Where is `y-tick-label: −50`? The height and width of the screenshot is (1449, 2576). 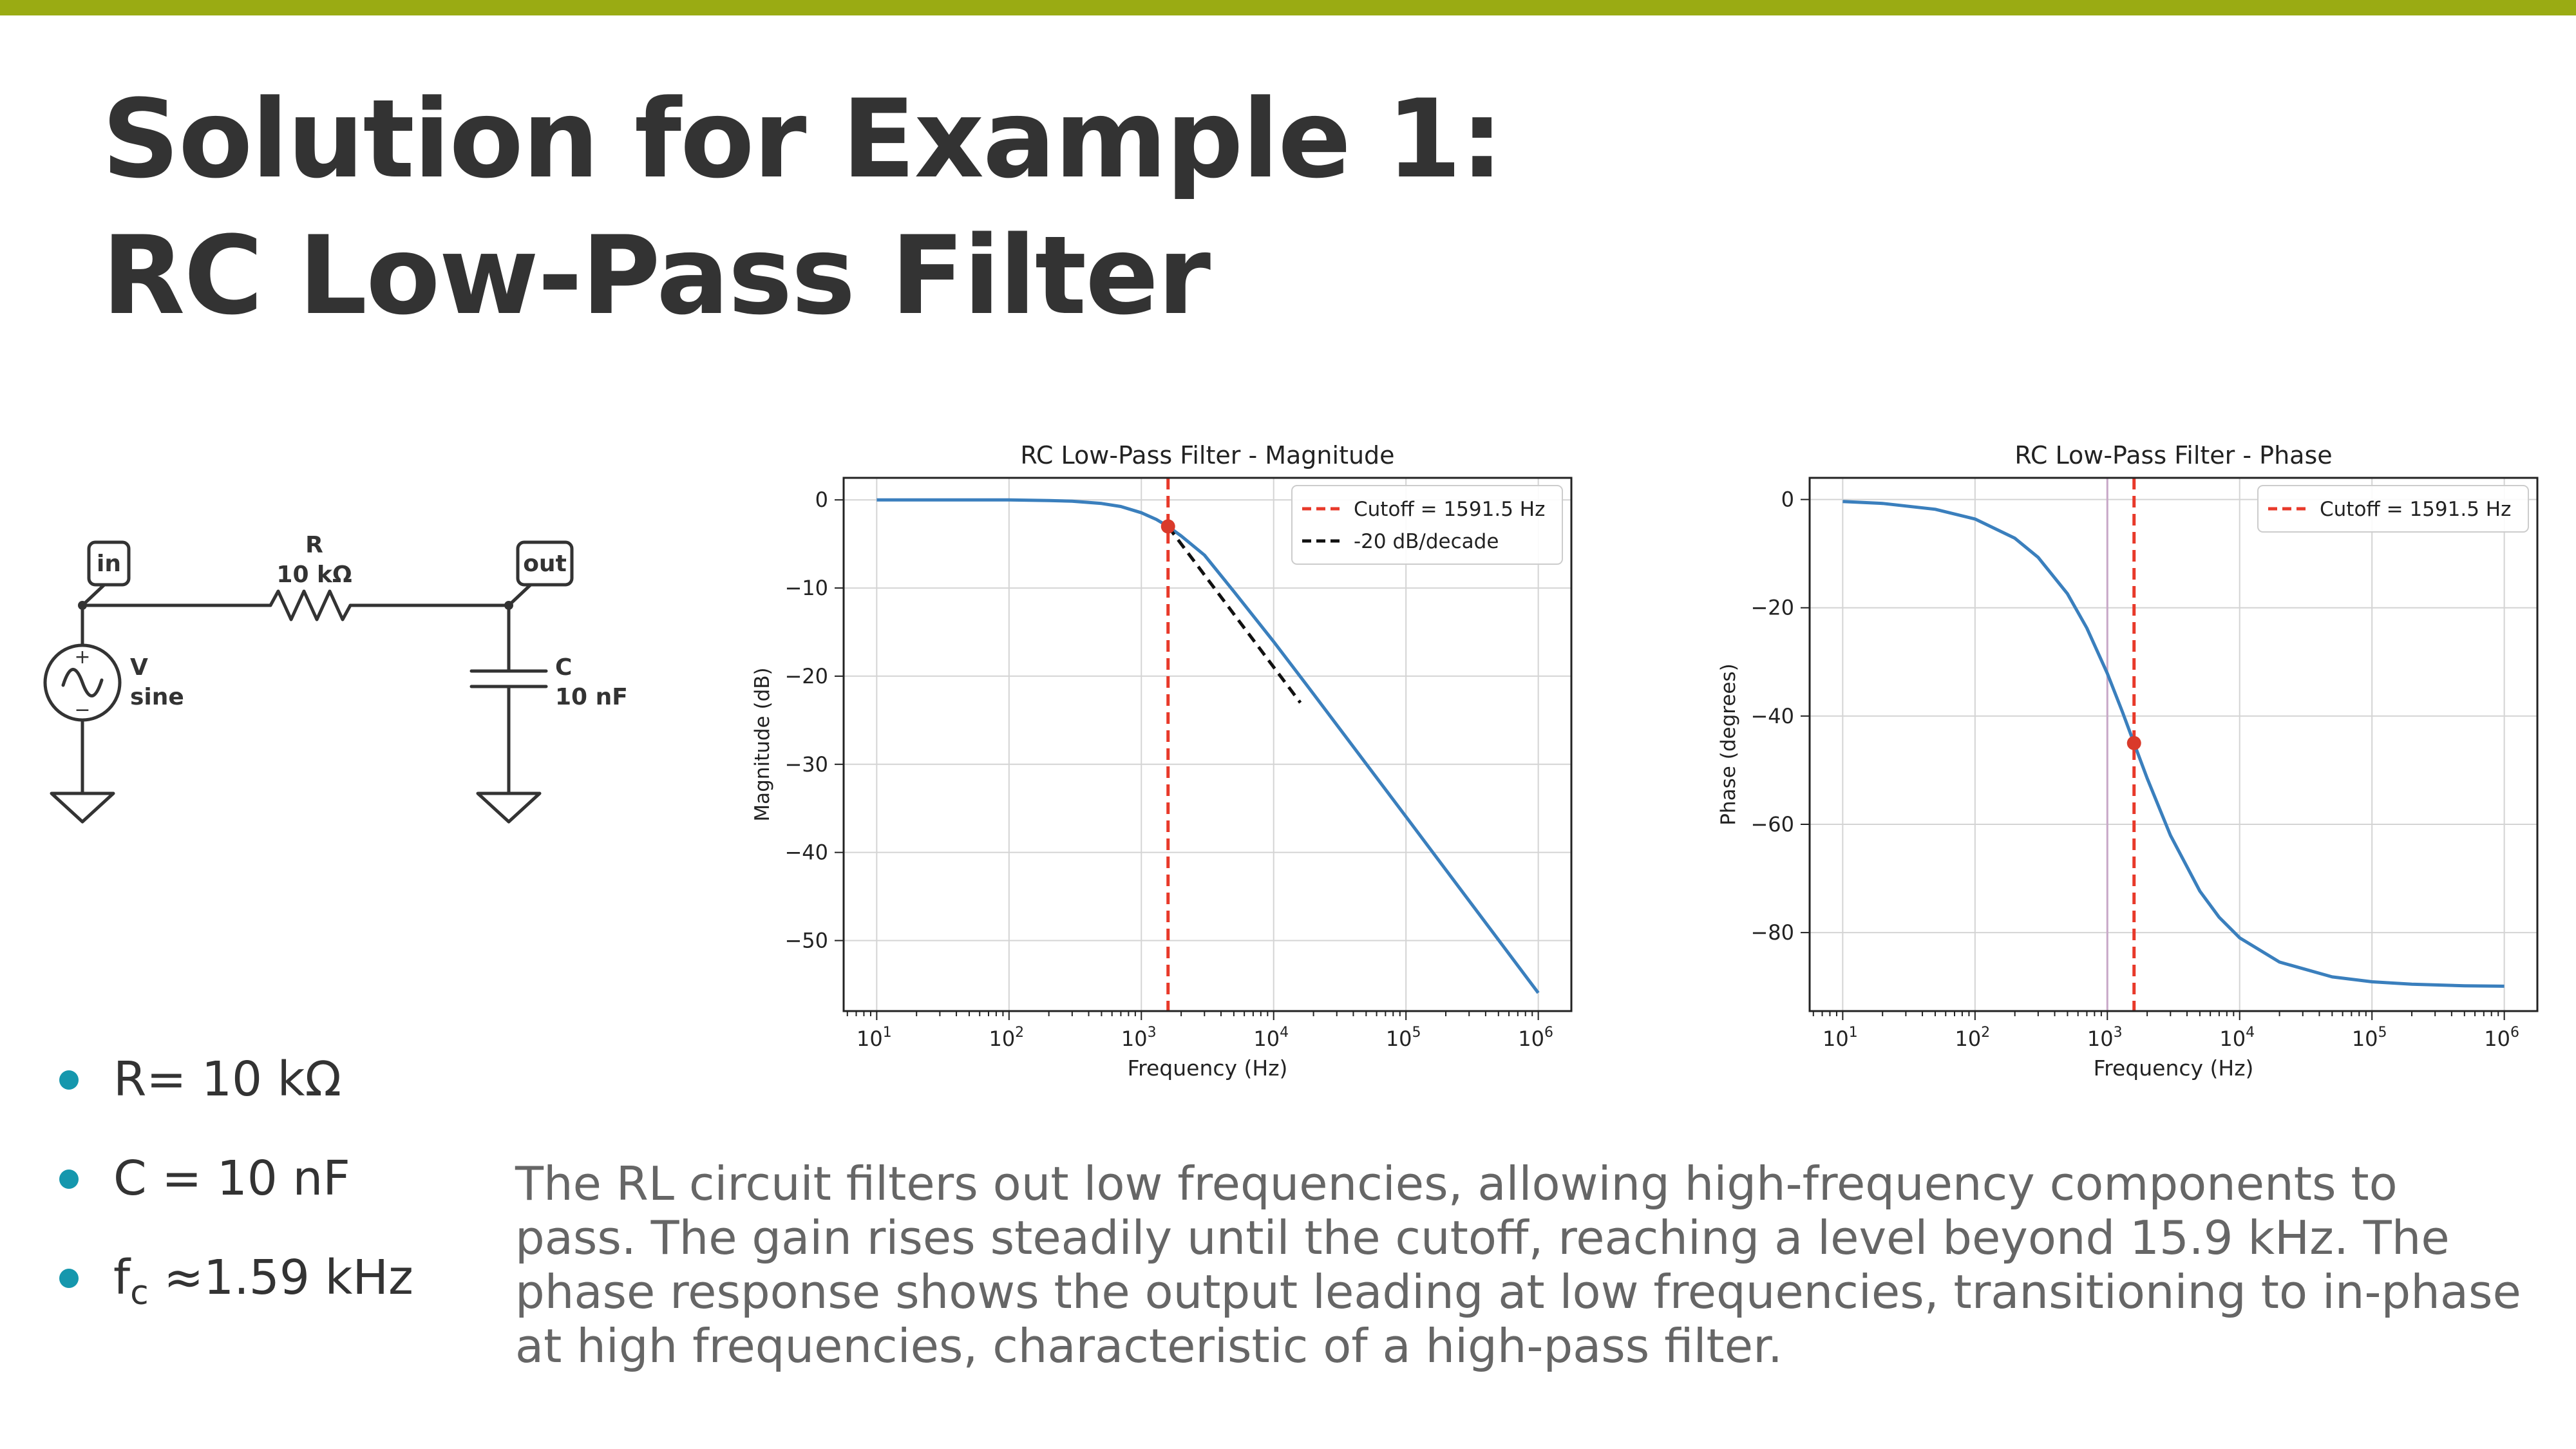 y-tick-label: −50 is located at coordinates (806, 941).